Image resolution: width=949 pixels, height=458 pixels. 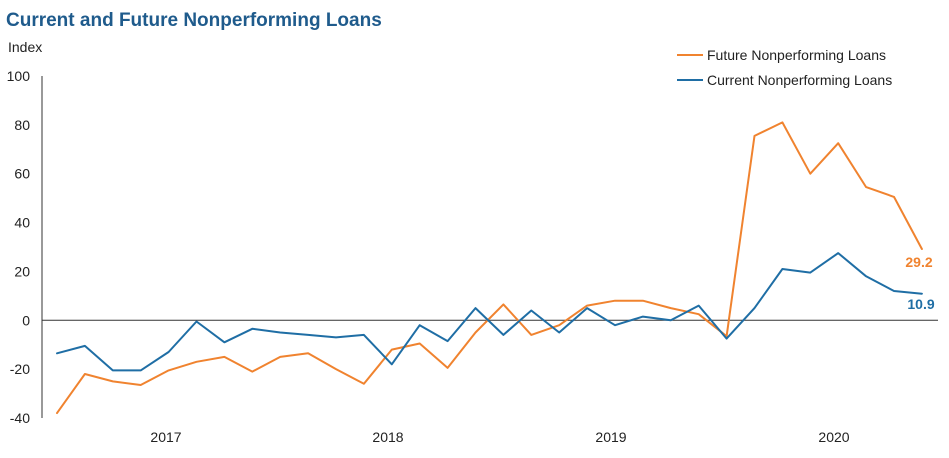 I want to click on y-tick-label: -40, so click(x=20, y=418).